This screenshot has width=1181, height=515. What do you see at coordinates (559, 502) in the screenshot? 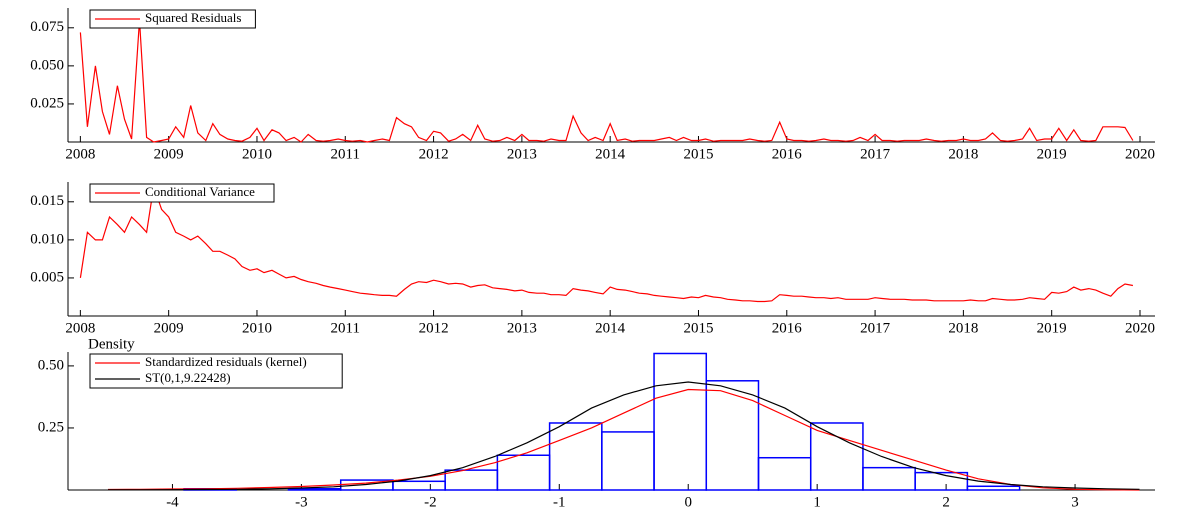
I see `x-tick-label: -1` at bounding box center [559, 502].